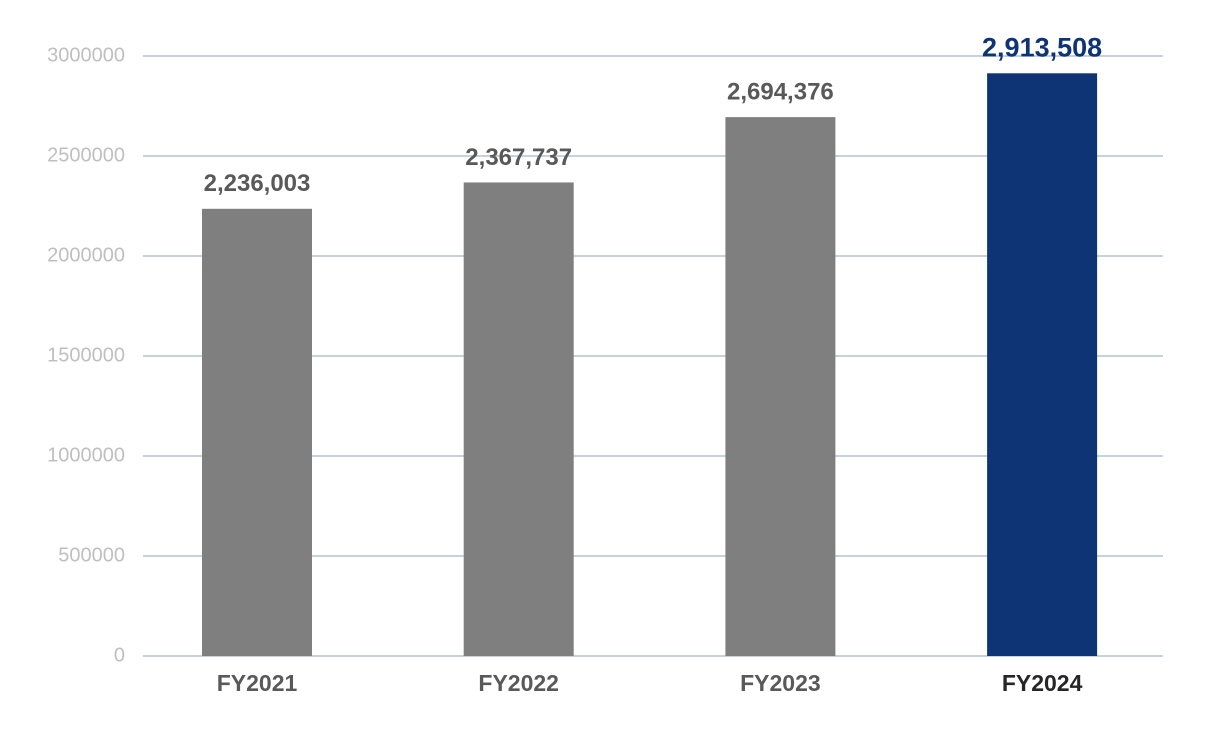 Image resolution: width=1221 pixels, height=747 pixels. Describe the element at coordinates (780, 91) in the screenshot. I see `value-label: 2,694,376` at that location.